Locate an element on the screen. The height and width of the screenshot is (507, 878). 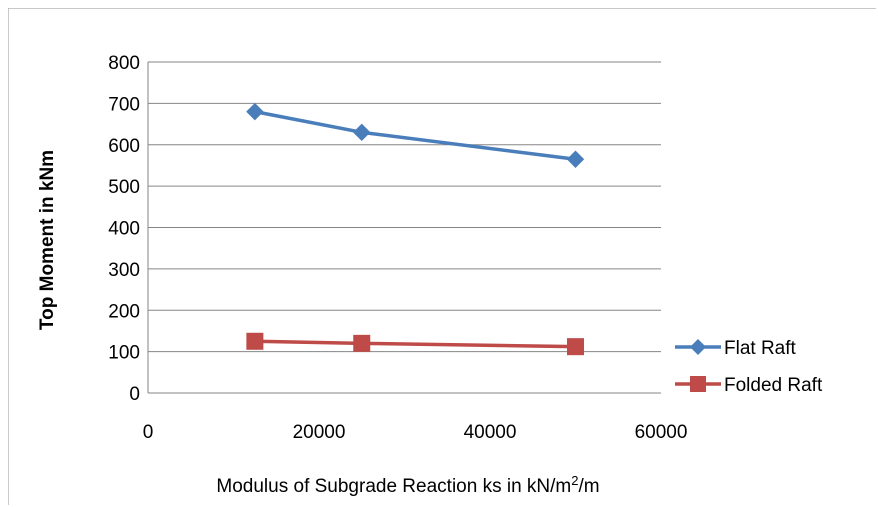
y-tick-300: 300 is located at coordinates (124, 270).